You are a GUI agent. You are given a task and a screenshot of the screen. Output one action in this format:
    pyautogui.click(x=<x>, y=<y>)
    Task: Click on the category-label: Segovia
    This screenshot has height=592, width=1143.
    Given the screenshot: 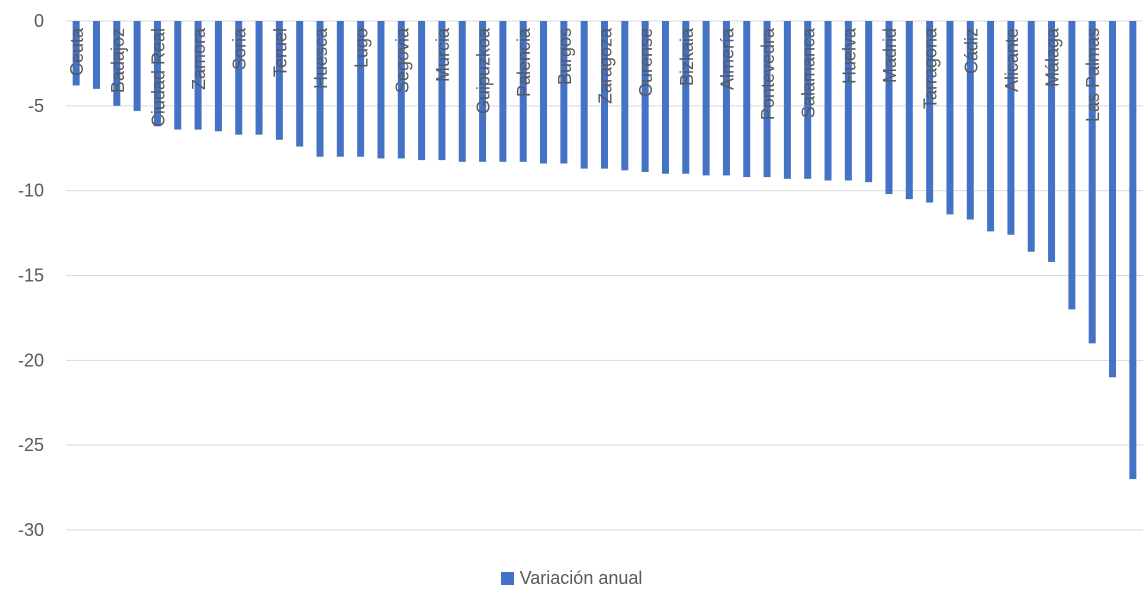 What is the action you would take?
    pyautogui.click(x=402, y=60)
    